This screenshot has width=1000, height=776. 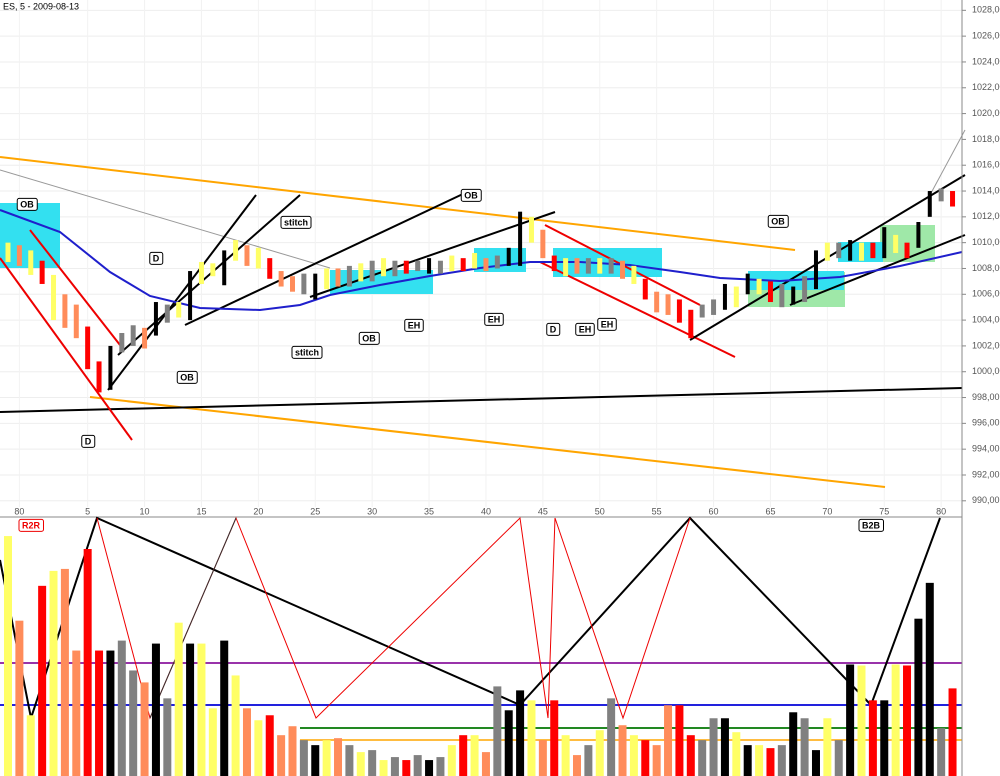 What do you see at coordinates (986, 371) in the screenshot?
I see `y-tick-label: 1000,00` at bounding box center [986, 371].